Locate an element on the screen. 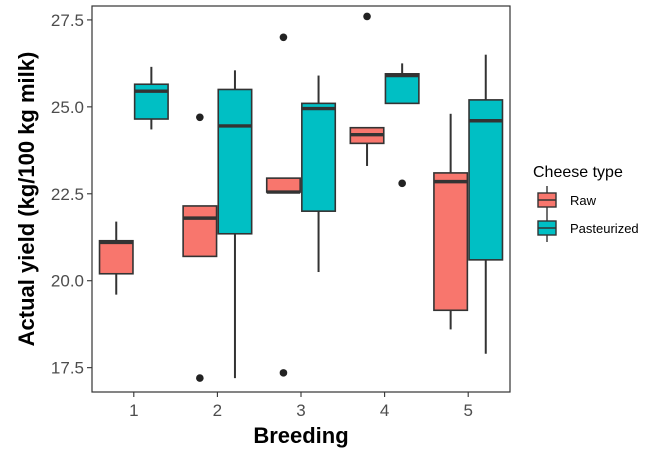 This screenshot has height=449, width=659. x-tick-label: 1 is located at coordinates (133, 410).